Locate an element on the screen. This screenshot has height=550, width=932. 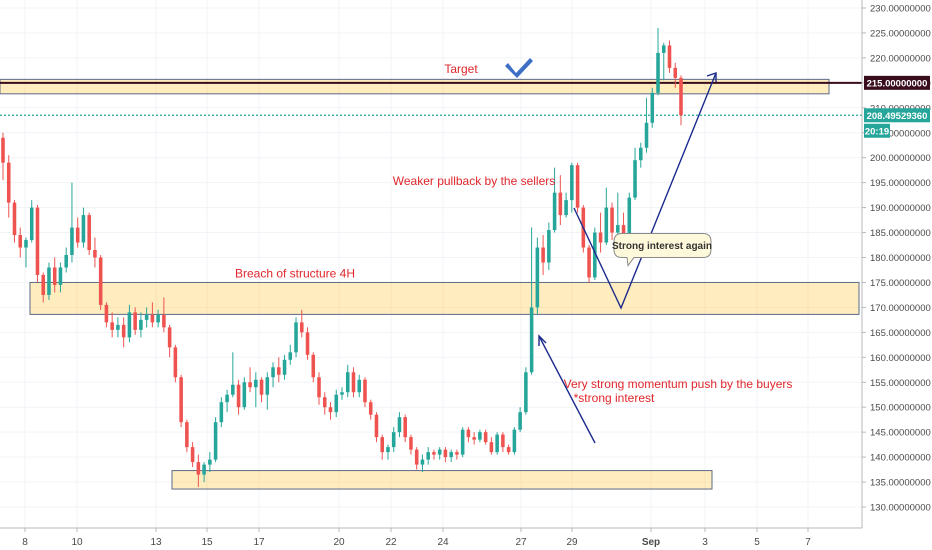
momentum-arrow-head is located at coordinates (542, 340).